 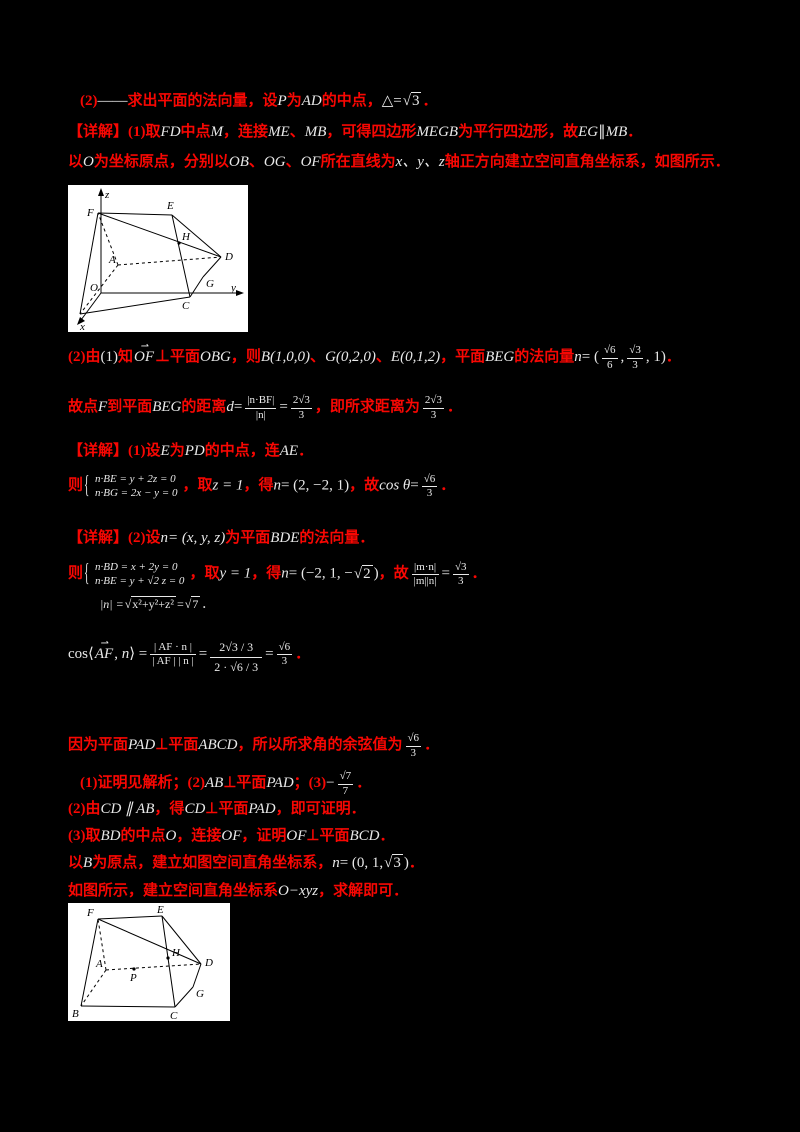 I want to click on text-segment: 如图所示，建立空间直角坐标系, so click(x=173, y=891).